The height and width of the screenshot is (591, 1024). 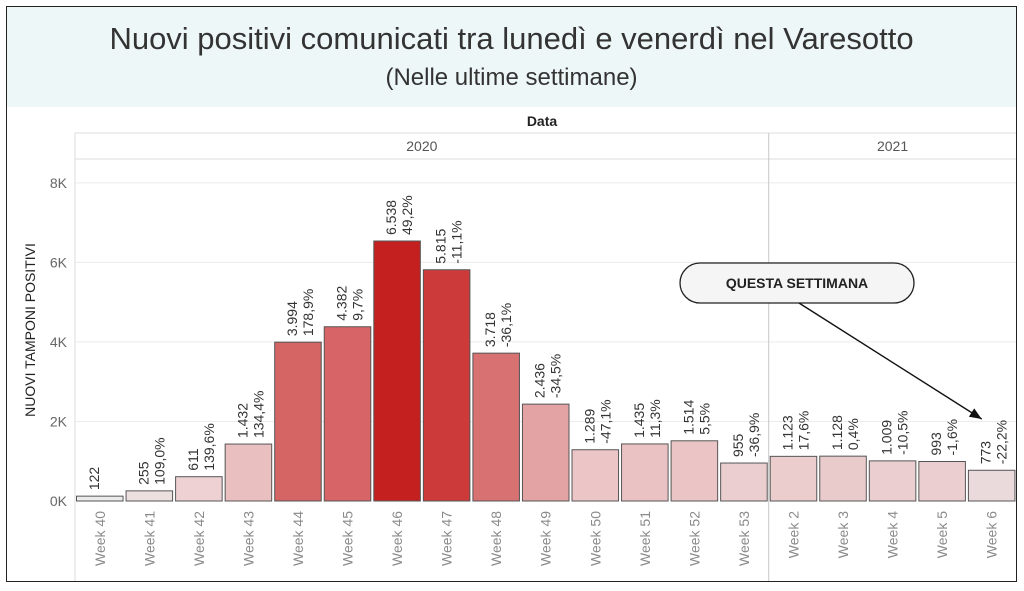 What do you see at coordinates (358, 305) in the screenshot?
I see `bar-pct-label: 9,7%` at bounding box center [358, 305].